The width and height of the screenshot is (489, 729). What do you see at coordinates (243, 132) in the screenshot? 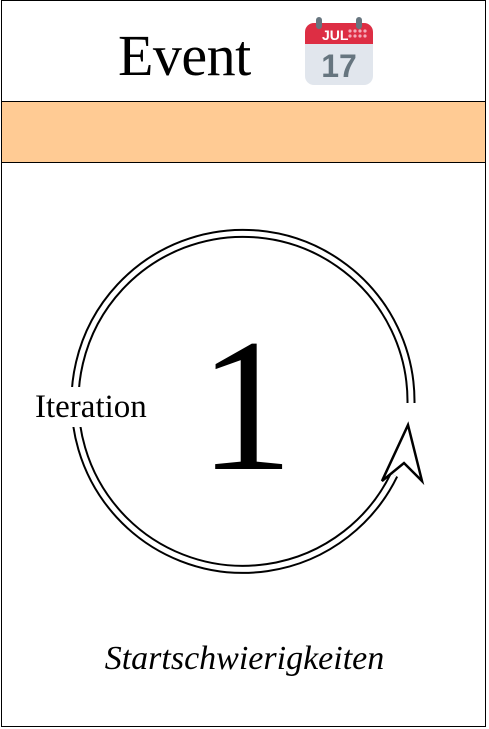
I see `color-band` at bounding box center [243, 132].